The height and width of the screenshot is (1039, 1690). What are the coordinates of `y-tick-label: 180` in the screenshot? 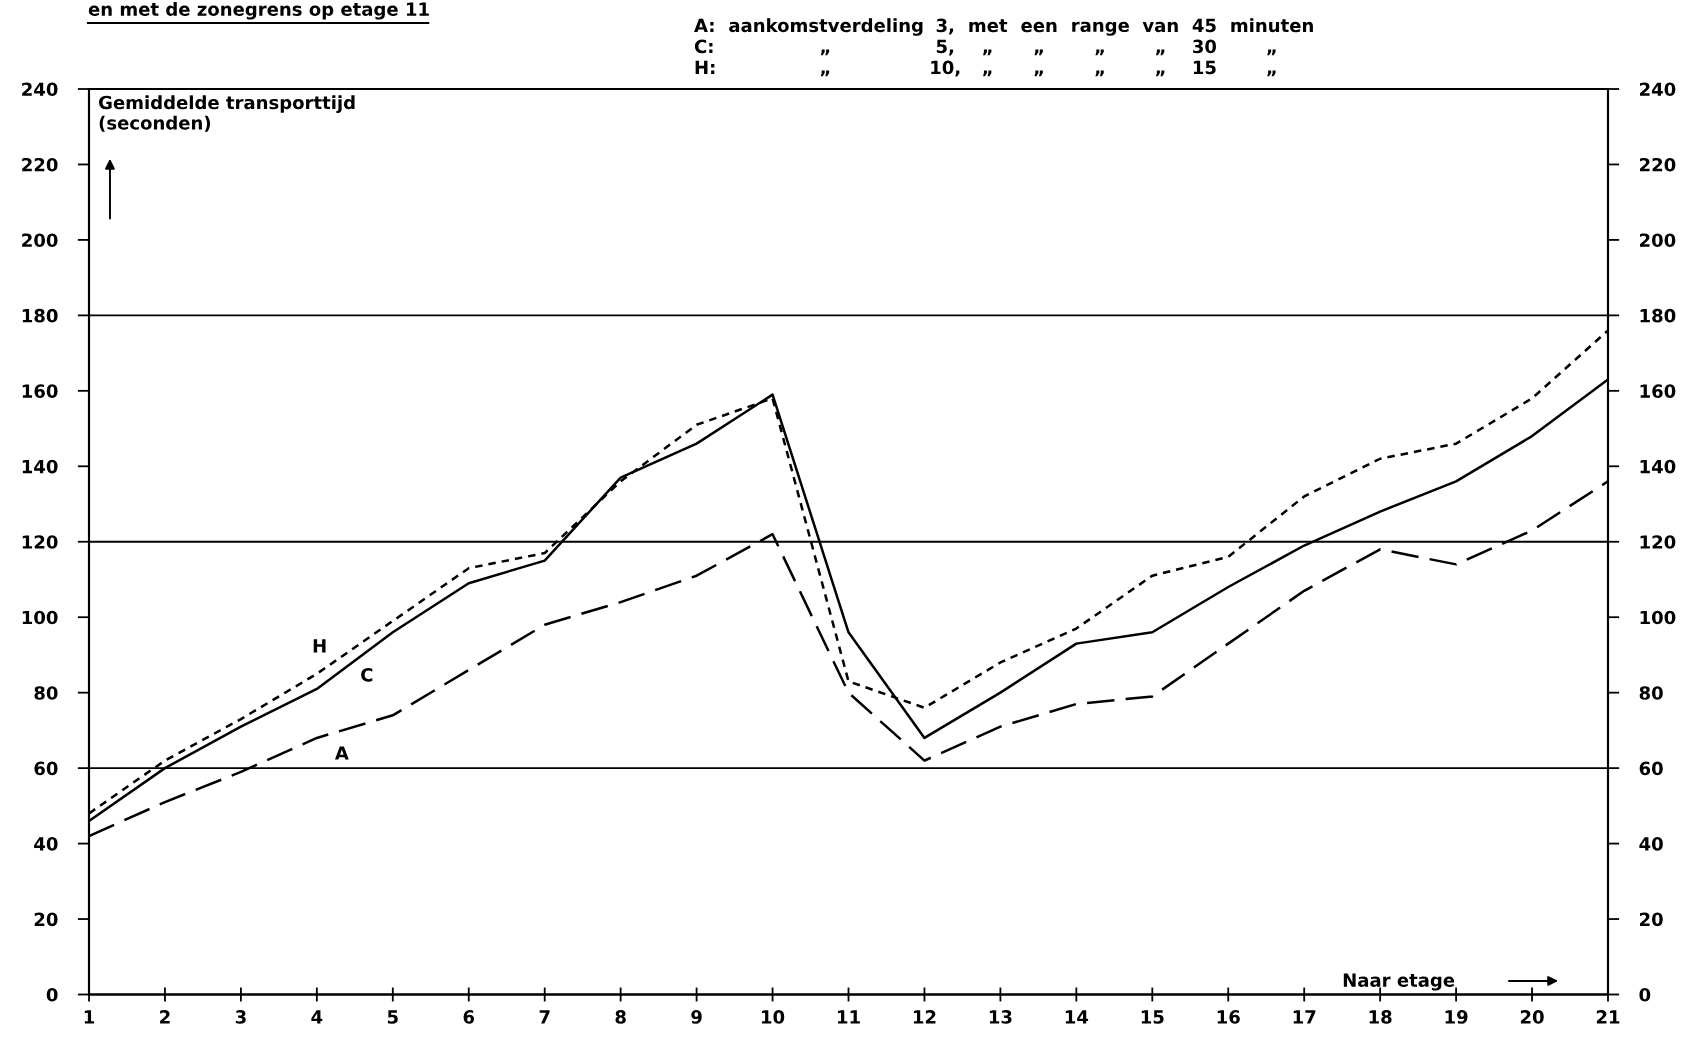 It's located at (40, 315).